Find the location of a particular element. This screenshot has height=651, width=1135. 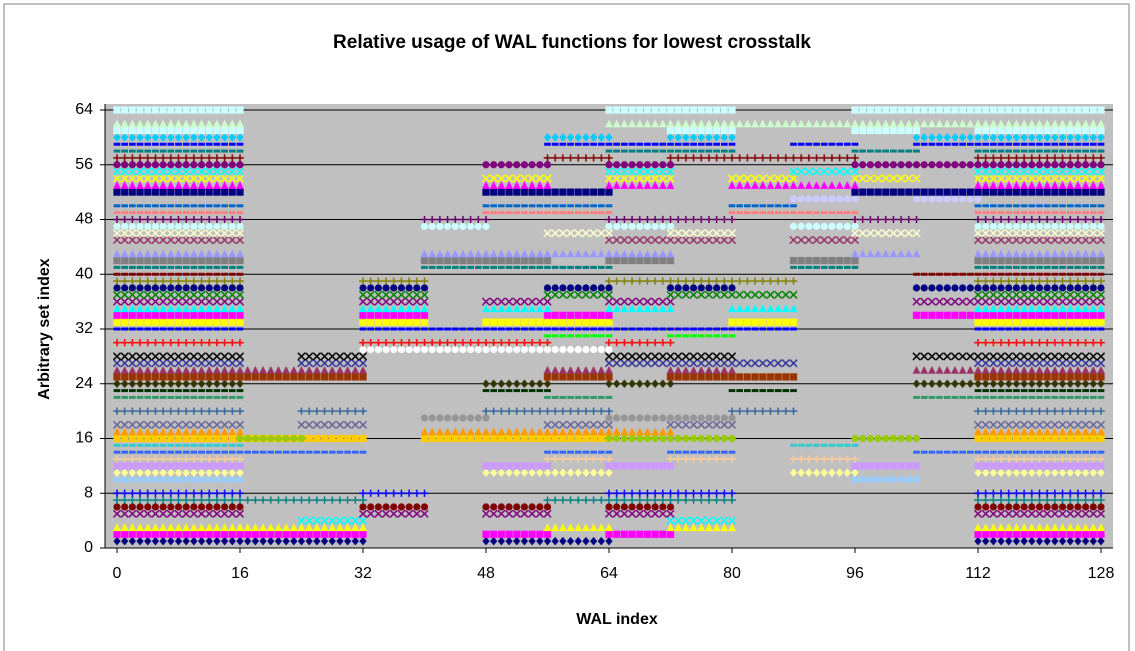

y-tick-label: 64 is located at coordinates (84, 109).